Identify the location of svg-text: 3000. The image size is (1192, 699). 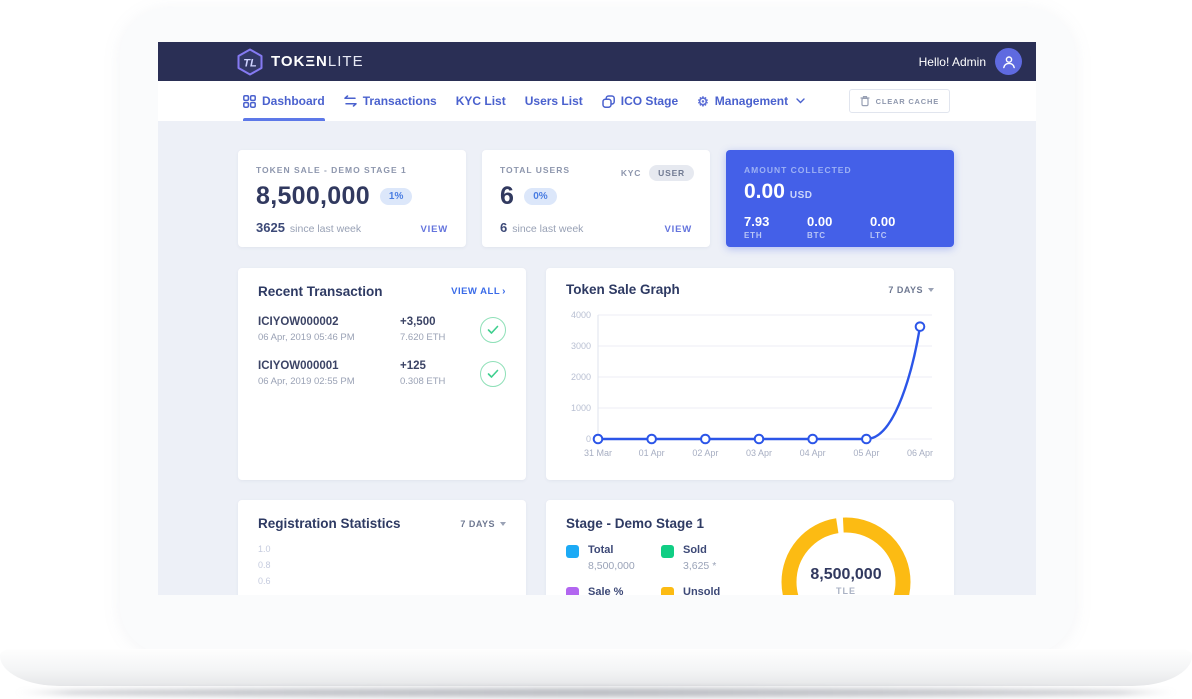
(581, 346).